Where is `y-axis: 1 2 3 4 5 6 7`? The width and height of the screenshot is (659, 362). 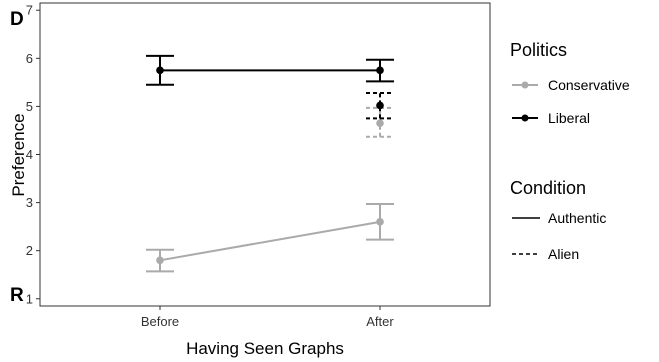
y-axis: 1 2 3 4 5 6 7 is located at coordinates (33, 154).